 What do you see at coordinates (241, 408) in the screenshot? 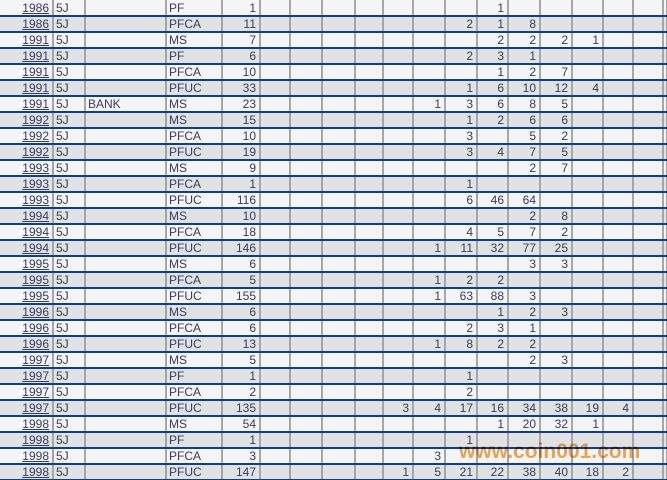
I see `total-cell: 135` at bounding box center [241, 408].